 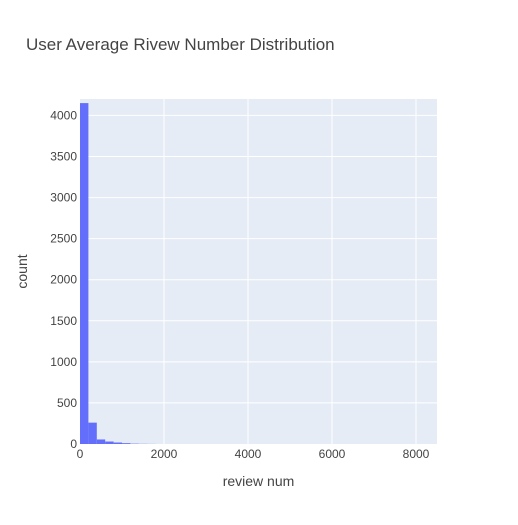 What do you see at coordinates (164, 454) in the screenshot?
I see `x-tick-label: 2000` at bounding box center [164, 454].